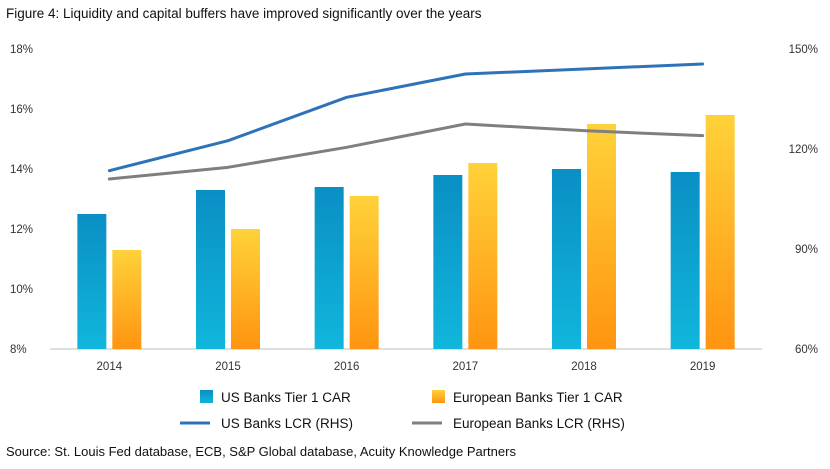 The image size is (830, 469). Describe the element at coordinates (21, 50) in the screenshot. I see `y-tick-label: 18%` at that location.